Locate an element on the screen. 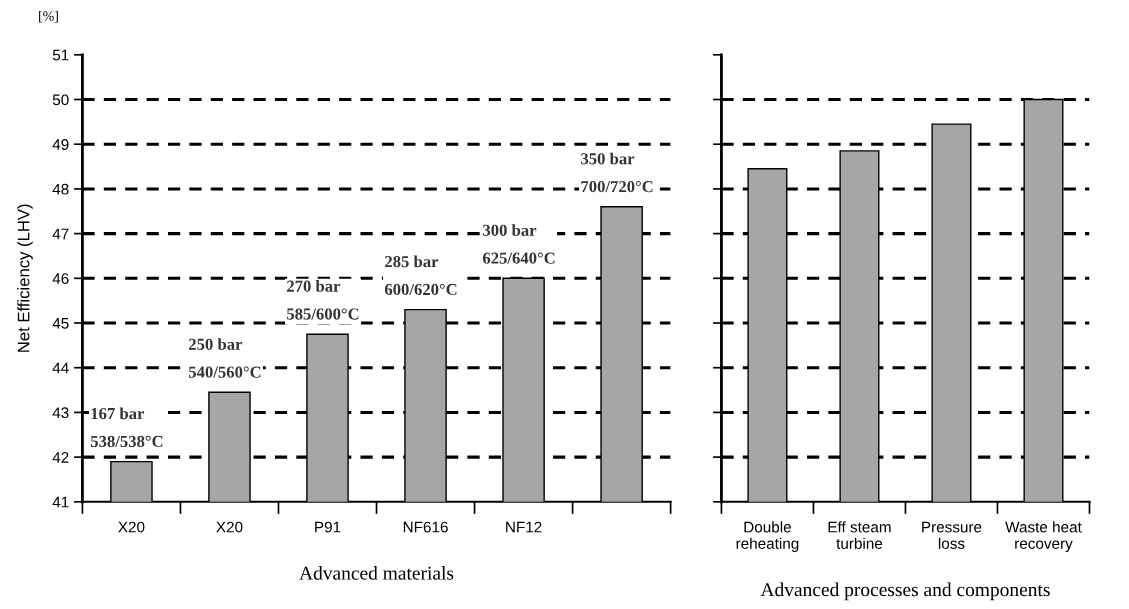 Image resolution: width=1129 pixels, height=609 pixels. annotation: 270 bar 585/600°C is located at coordinates (323, 300).